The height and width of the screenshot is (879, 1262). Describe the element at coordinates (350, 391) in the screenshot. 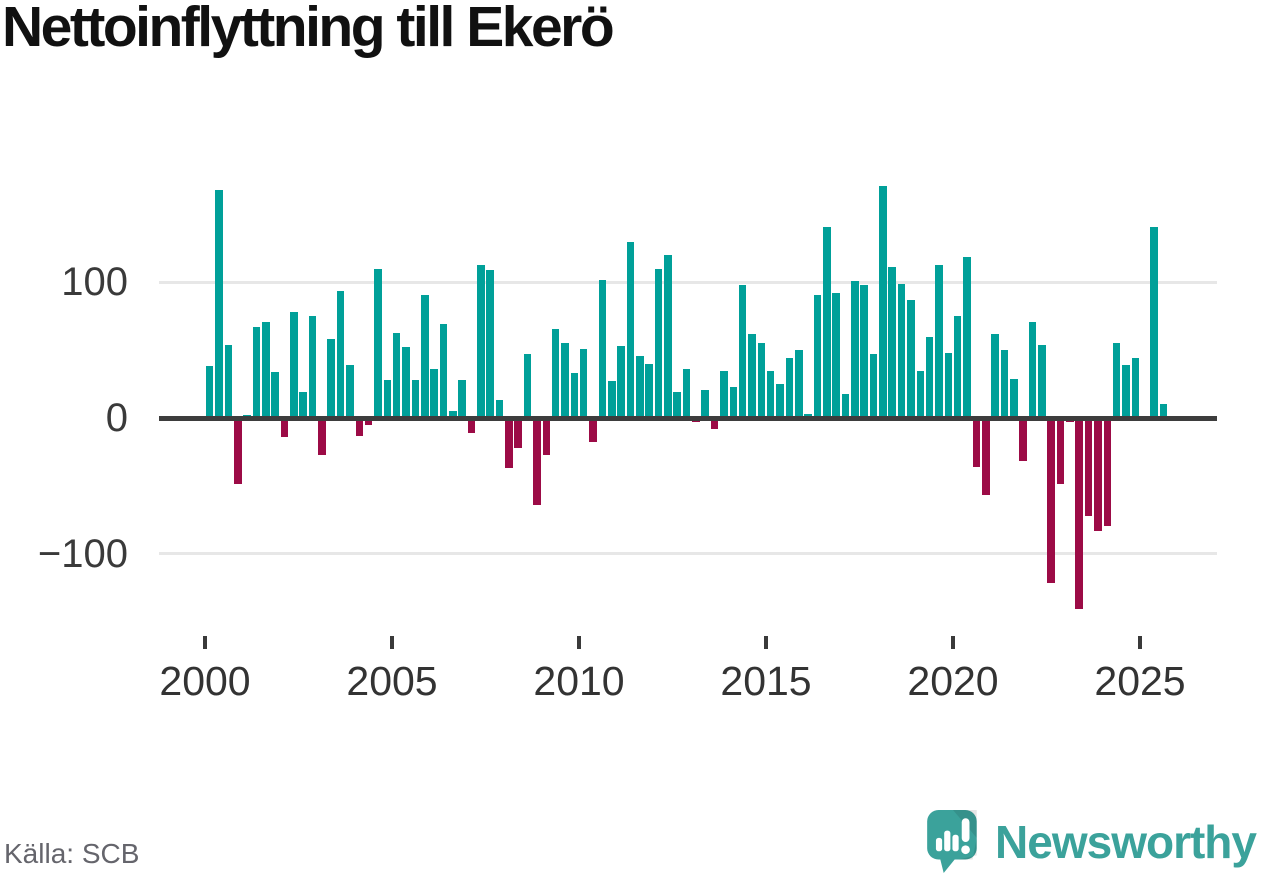

I see `bar-quarter-2003q4` at that location.